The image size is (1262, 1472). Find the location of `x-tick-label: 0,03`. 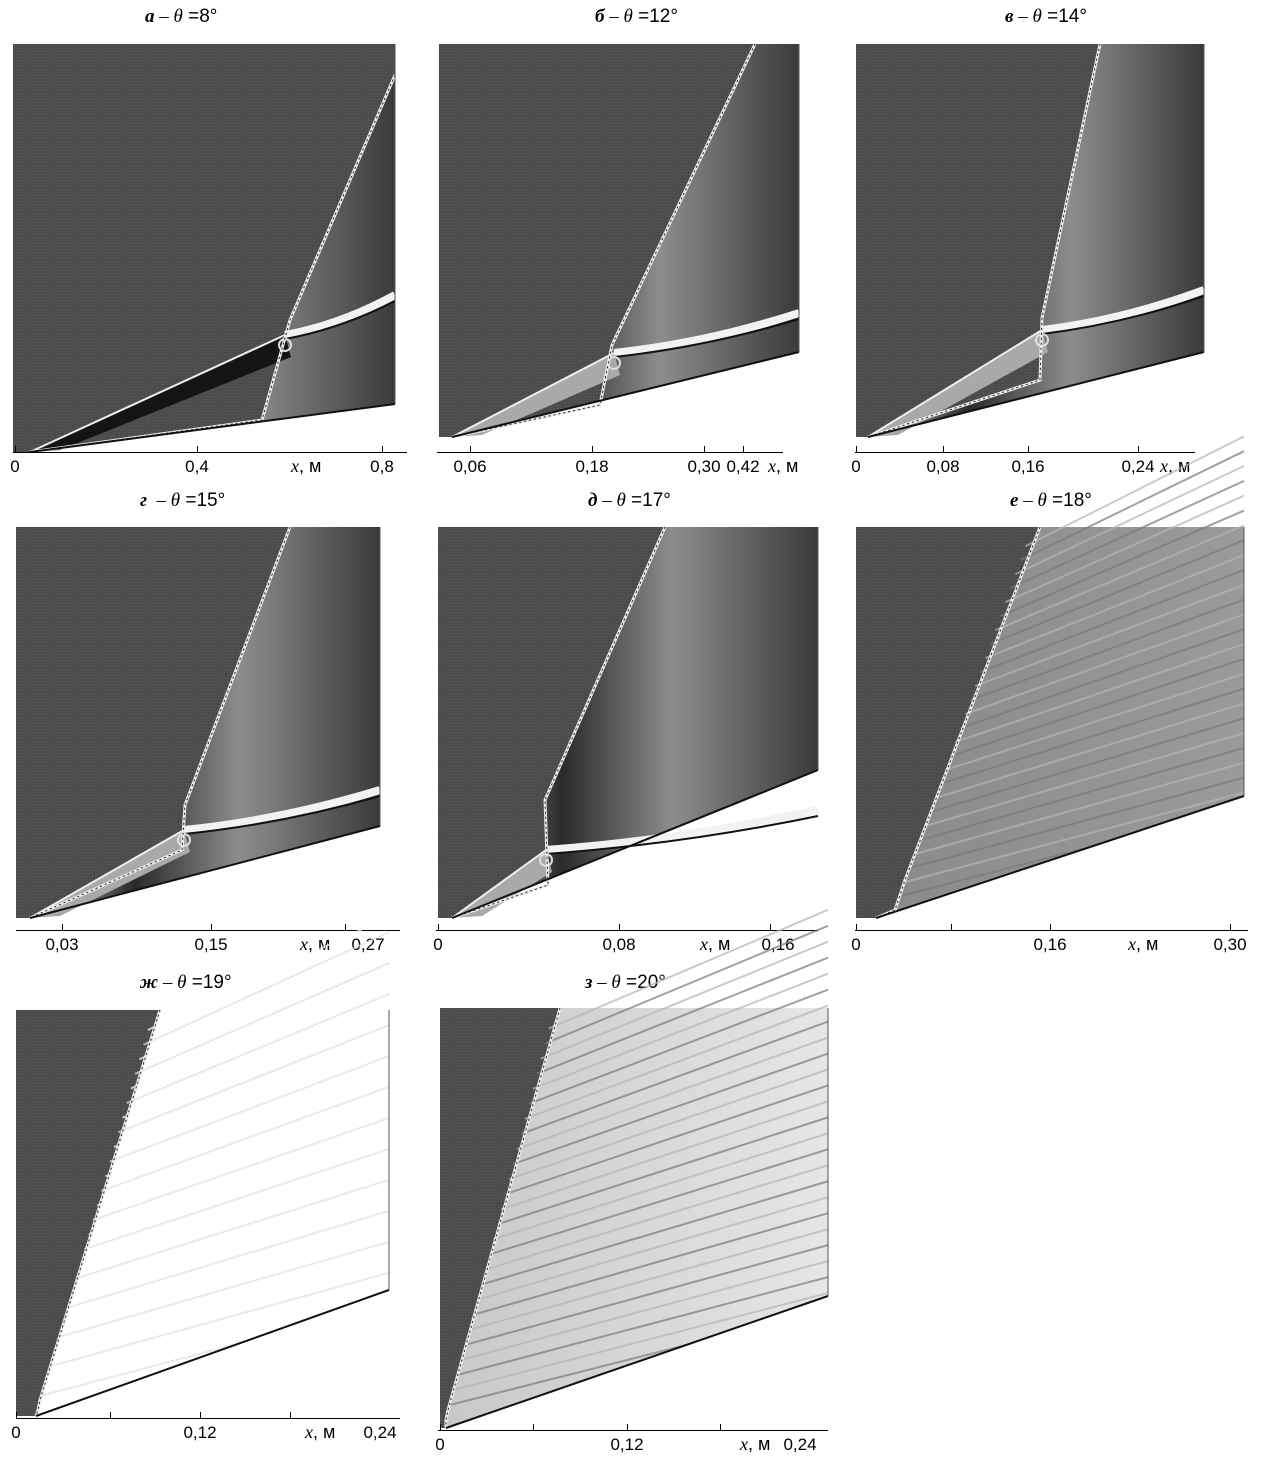

x-tick-label: 0,03 is located at coordinates (62, 944).